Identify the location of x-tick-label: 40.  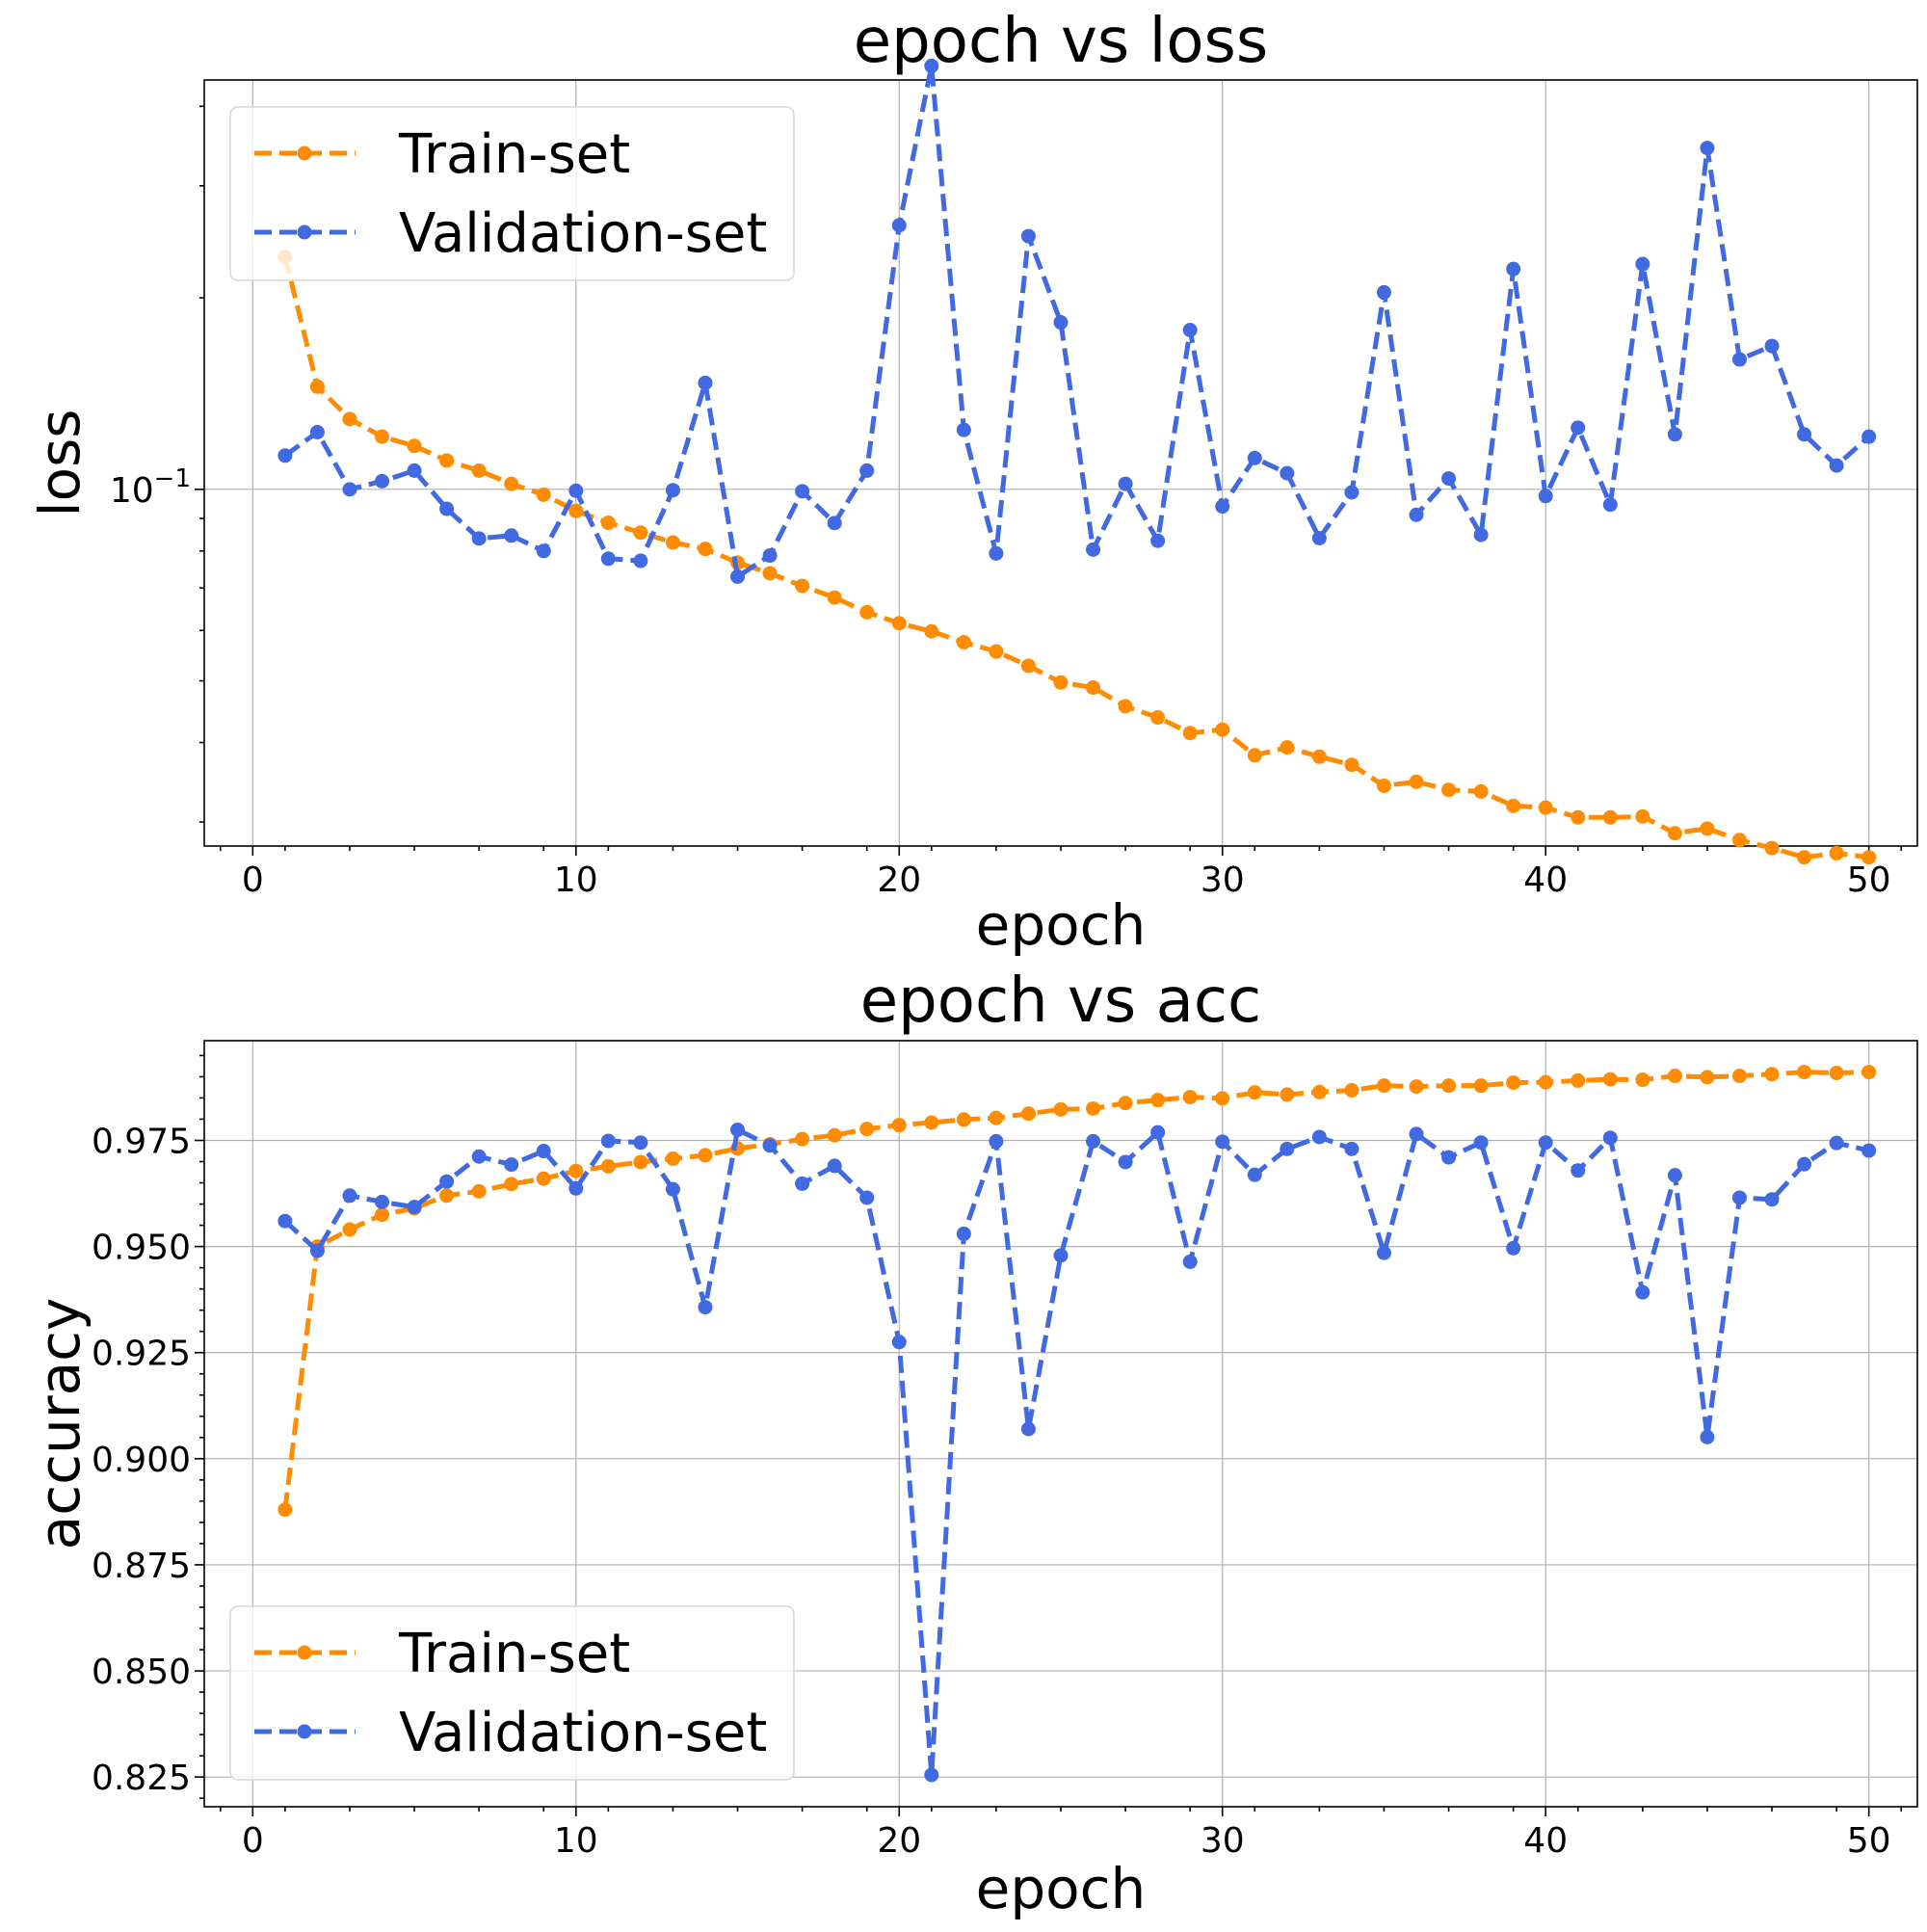
(1545, 1841).